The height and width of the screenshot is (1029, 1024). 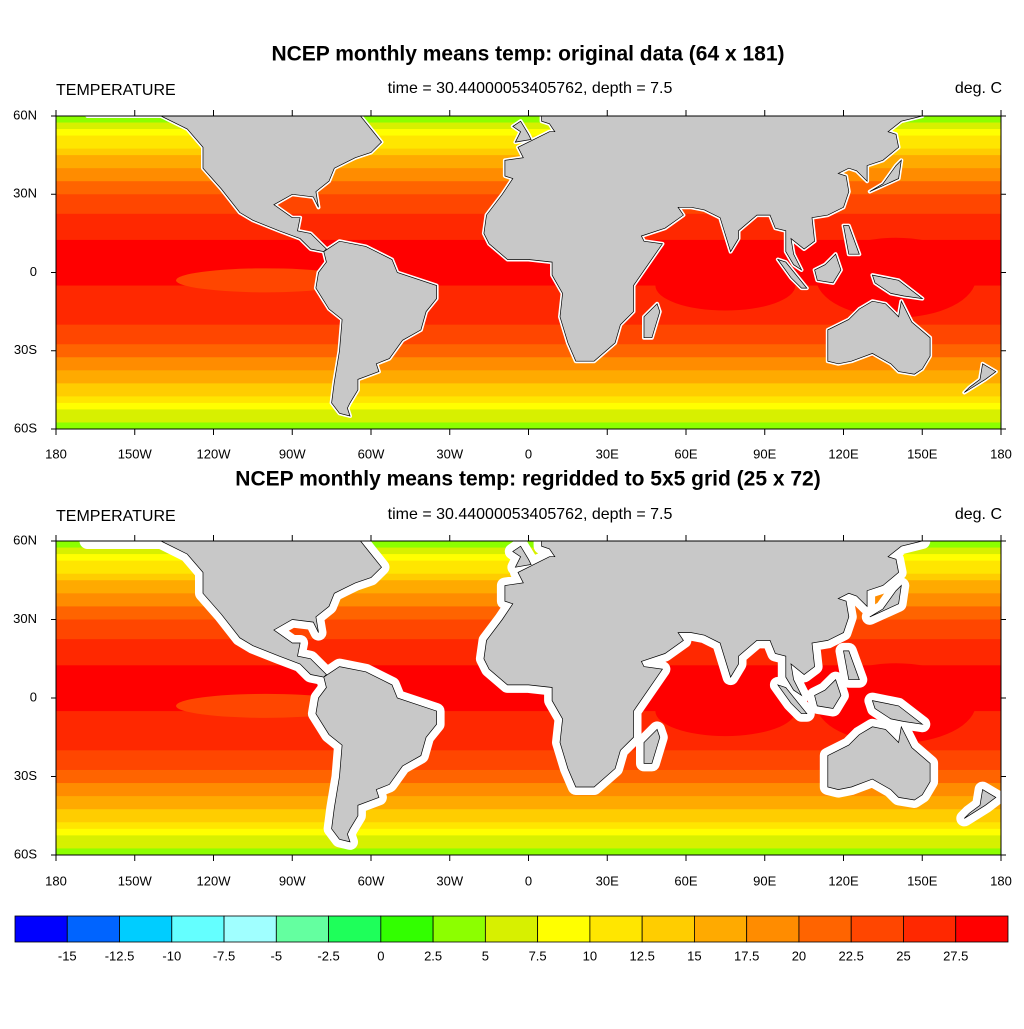 I want to click on colorbar-label: 5, so click(x=485, y=955).